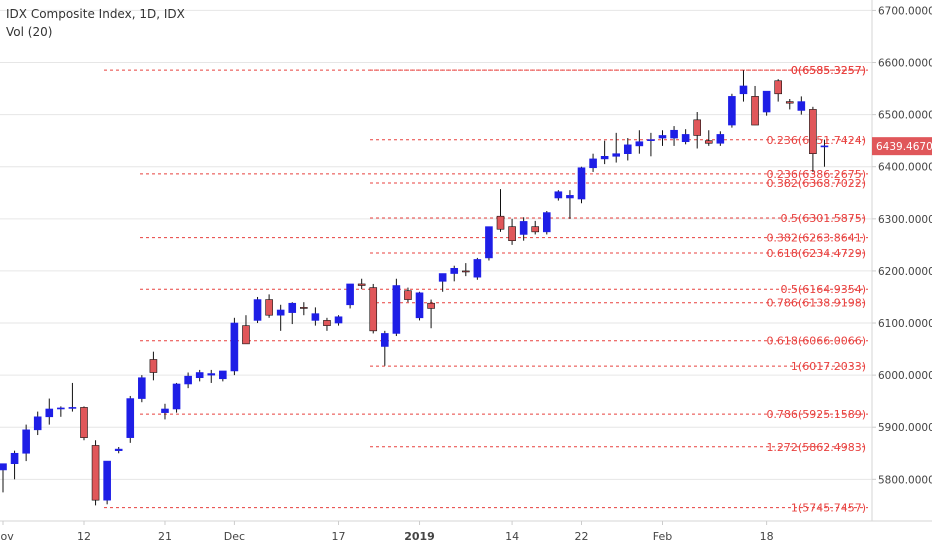  What do you see at coordinates (905, 272) in the screenshot?
I see `y-tick-label: 6200.0000` at bounding box center [905, 272].